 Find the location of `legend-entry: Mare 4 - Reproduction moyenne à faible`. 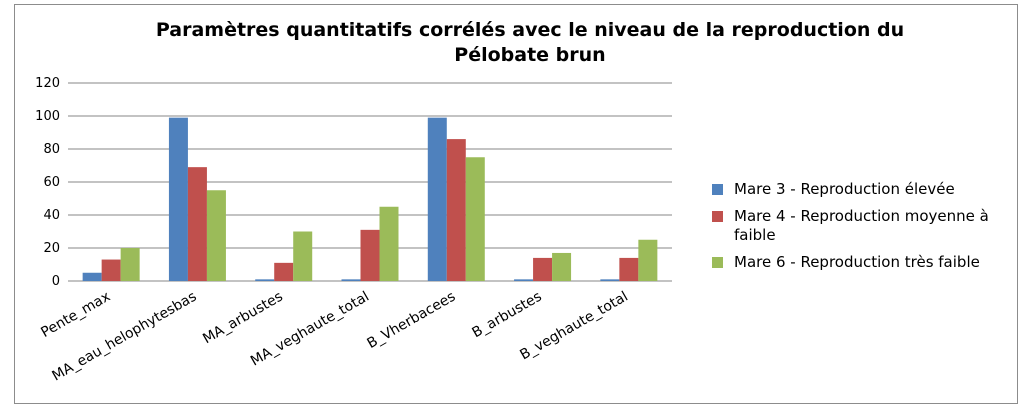

legend-entry: Mare 4 - Reproduction moyenne à faible is located at coordinates (852, 226).